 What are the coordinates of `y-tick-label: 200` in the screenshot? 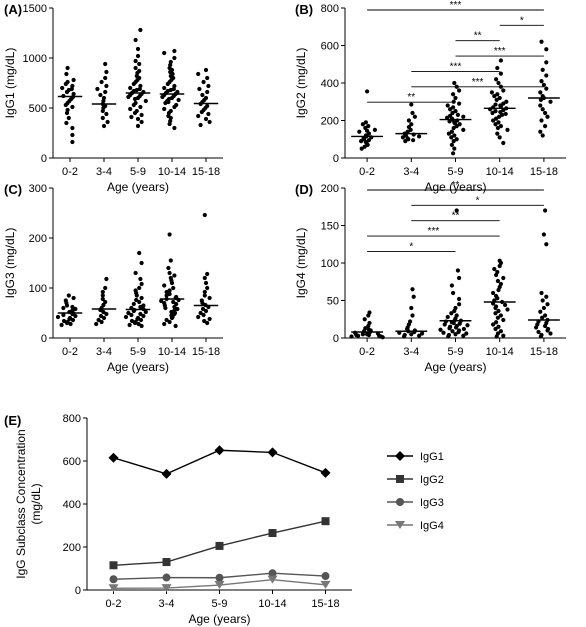 It's located at (72, 548).